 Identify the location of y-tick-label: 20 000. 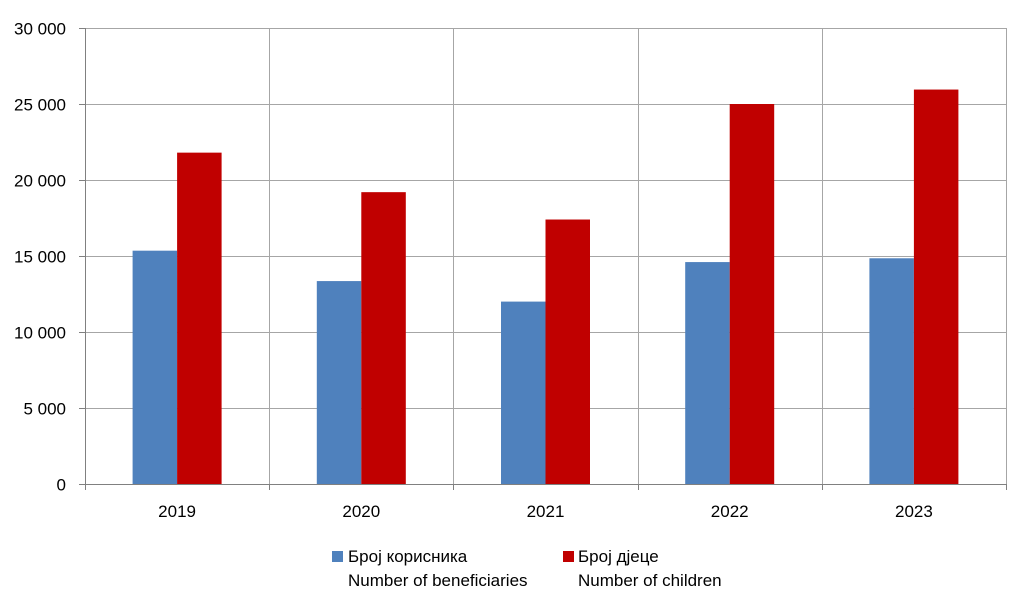
(40, 181).